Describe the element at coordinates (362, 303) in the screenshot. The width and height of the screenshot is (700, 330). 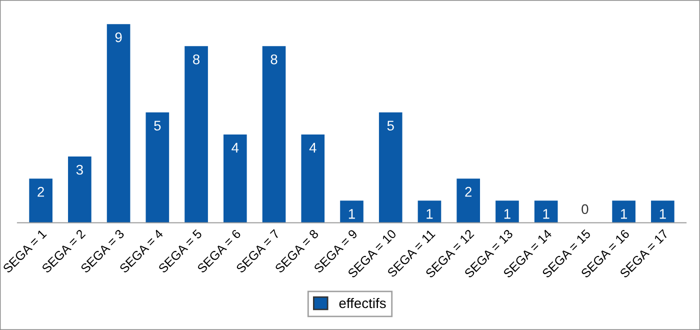
I see `legend-label: effectifs` at that location.